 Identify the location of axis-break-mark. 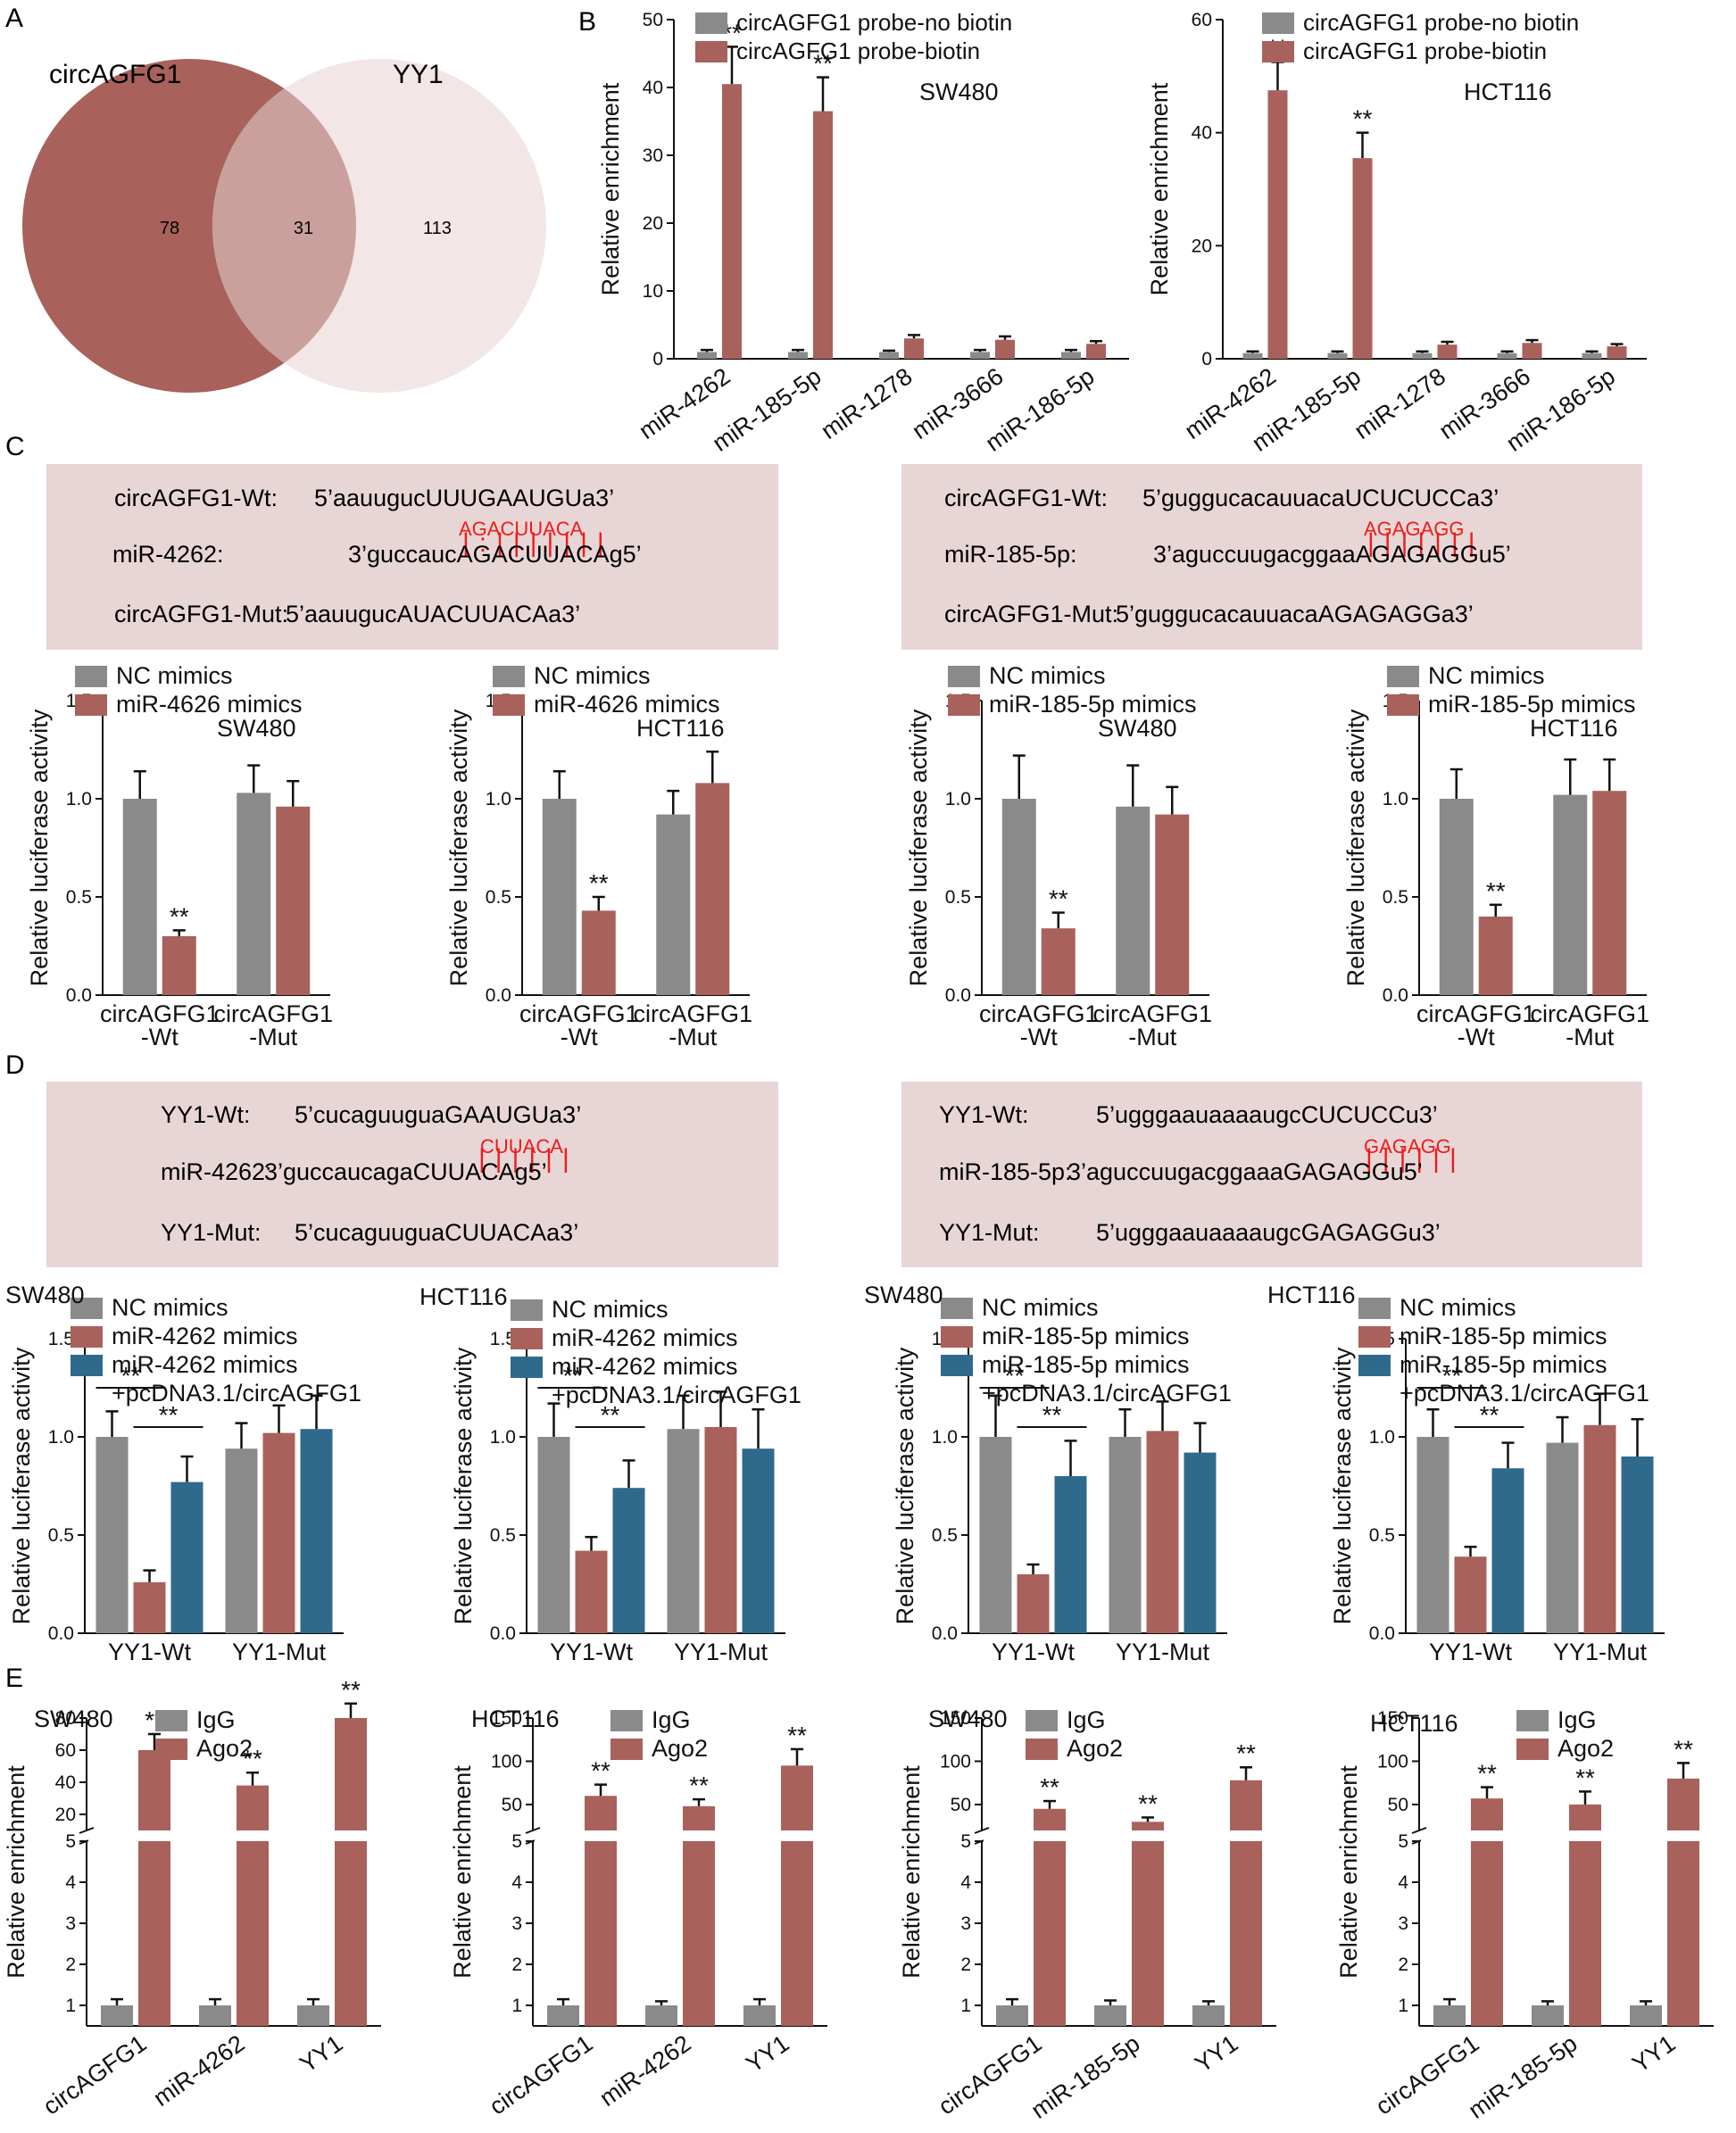
(982, 1830).